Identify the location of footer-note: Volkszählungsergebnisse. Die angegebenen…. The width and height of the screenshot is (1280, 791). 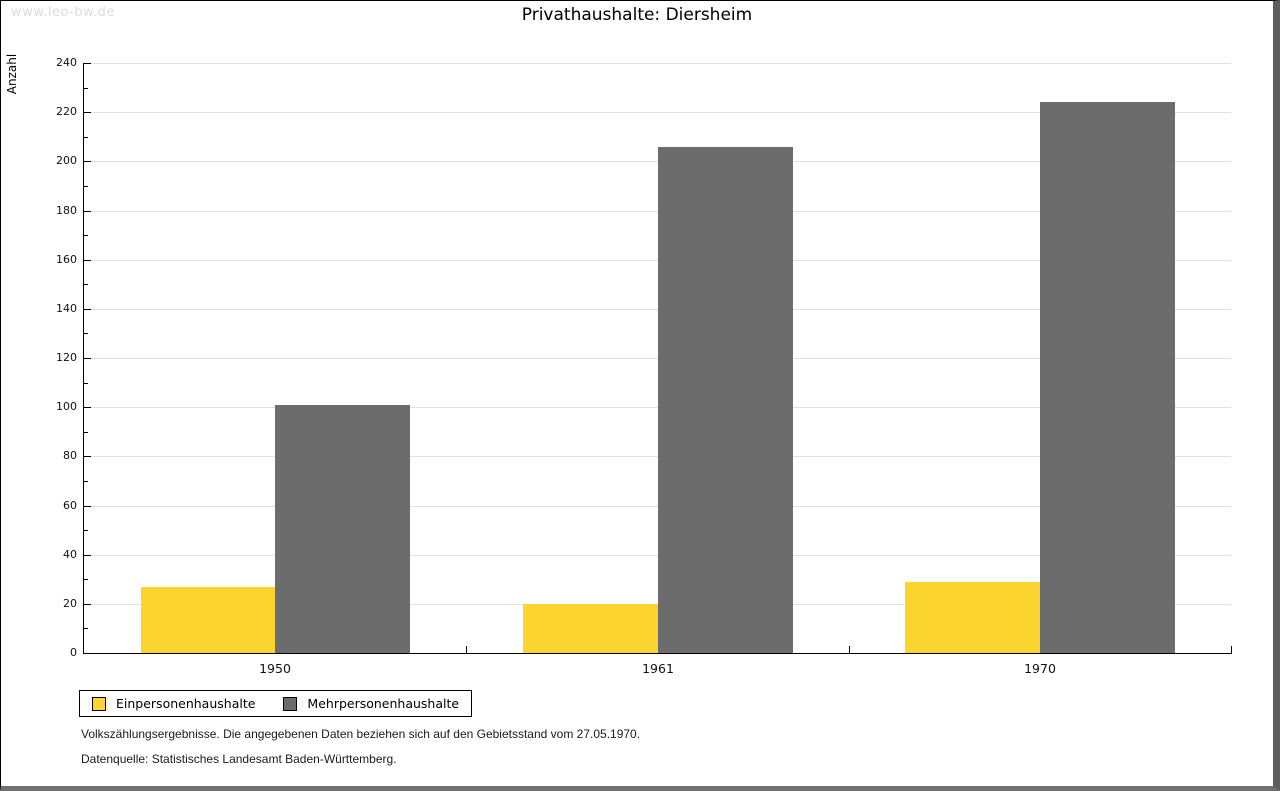
(361, 734).